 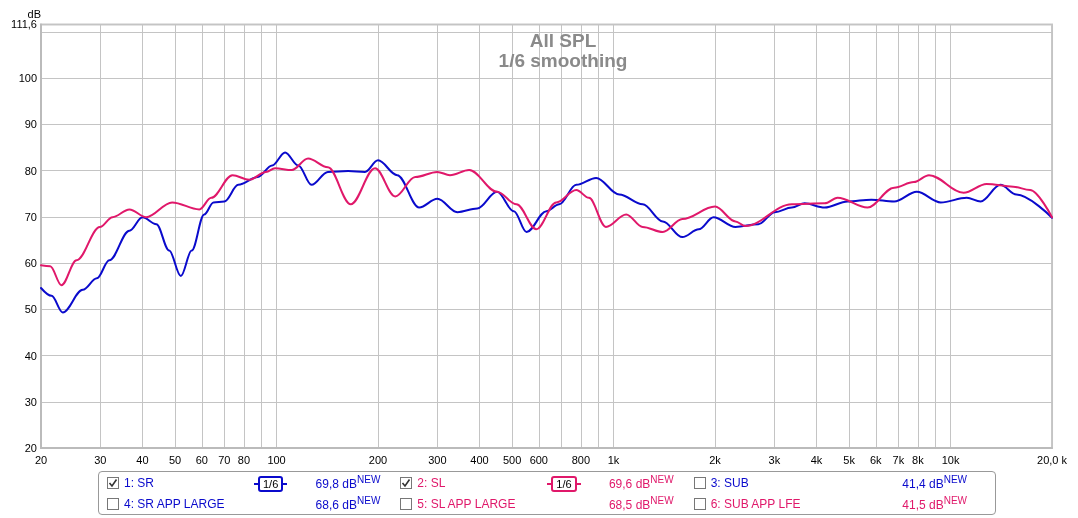 What do you see at coordinates (30, 448) in the screenshot?
I see `y-tick-label: 20` at bounding box center [30, 448].